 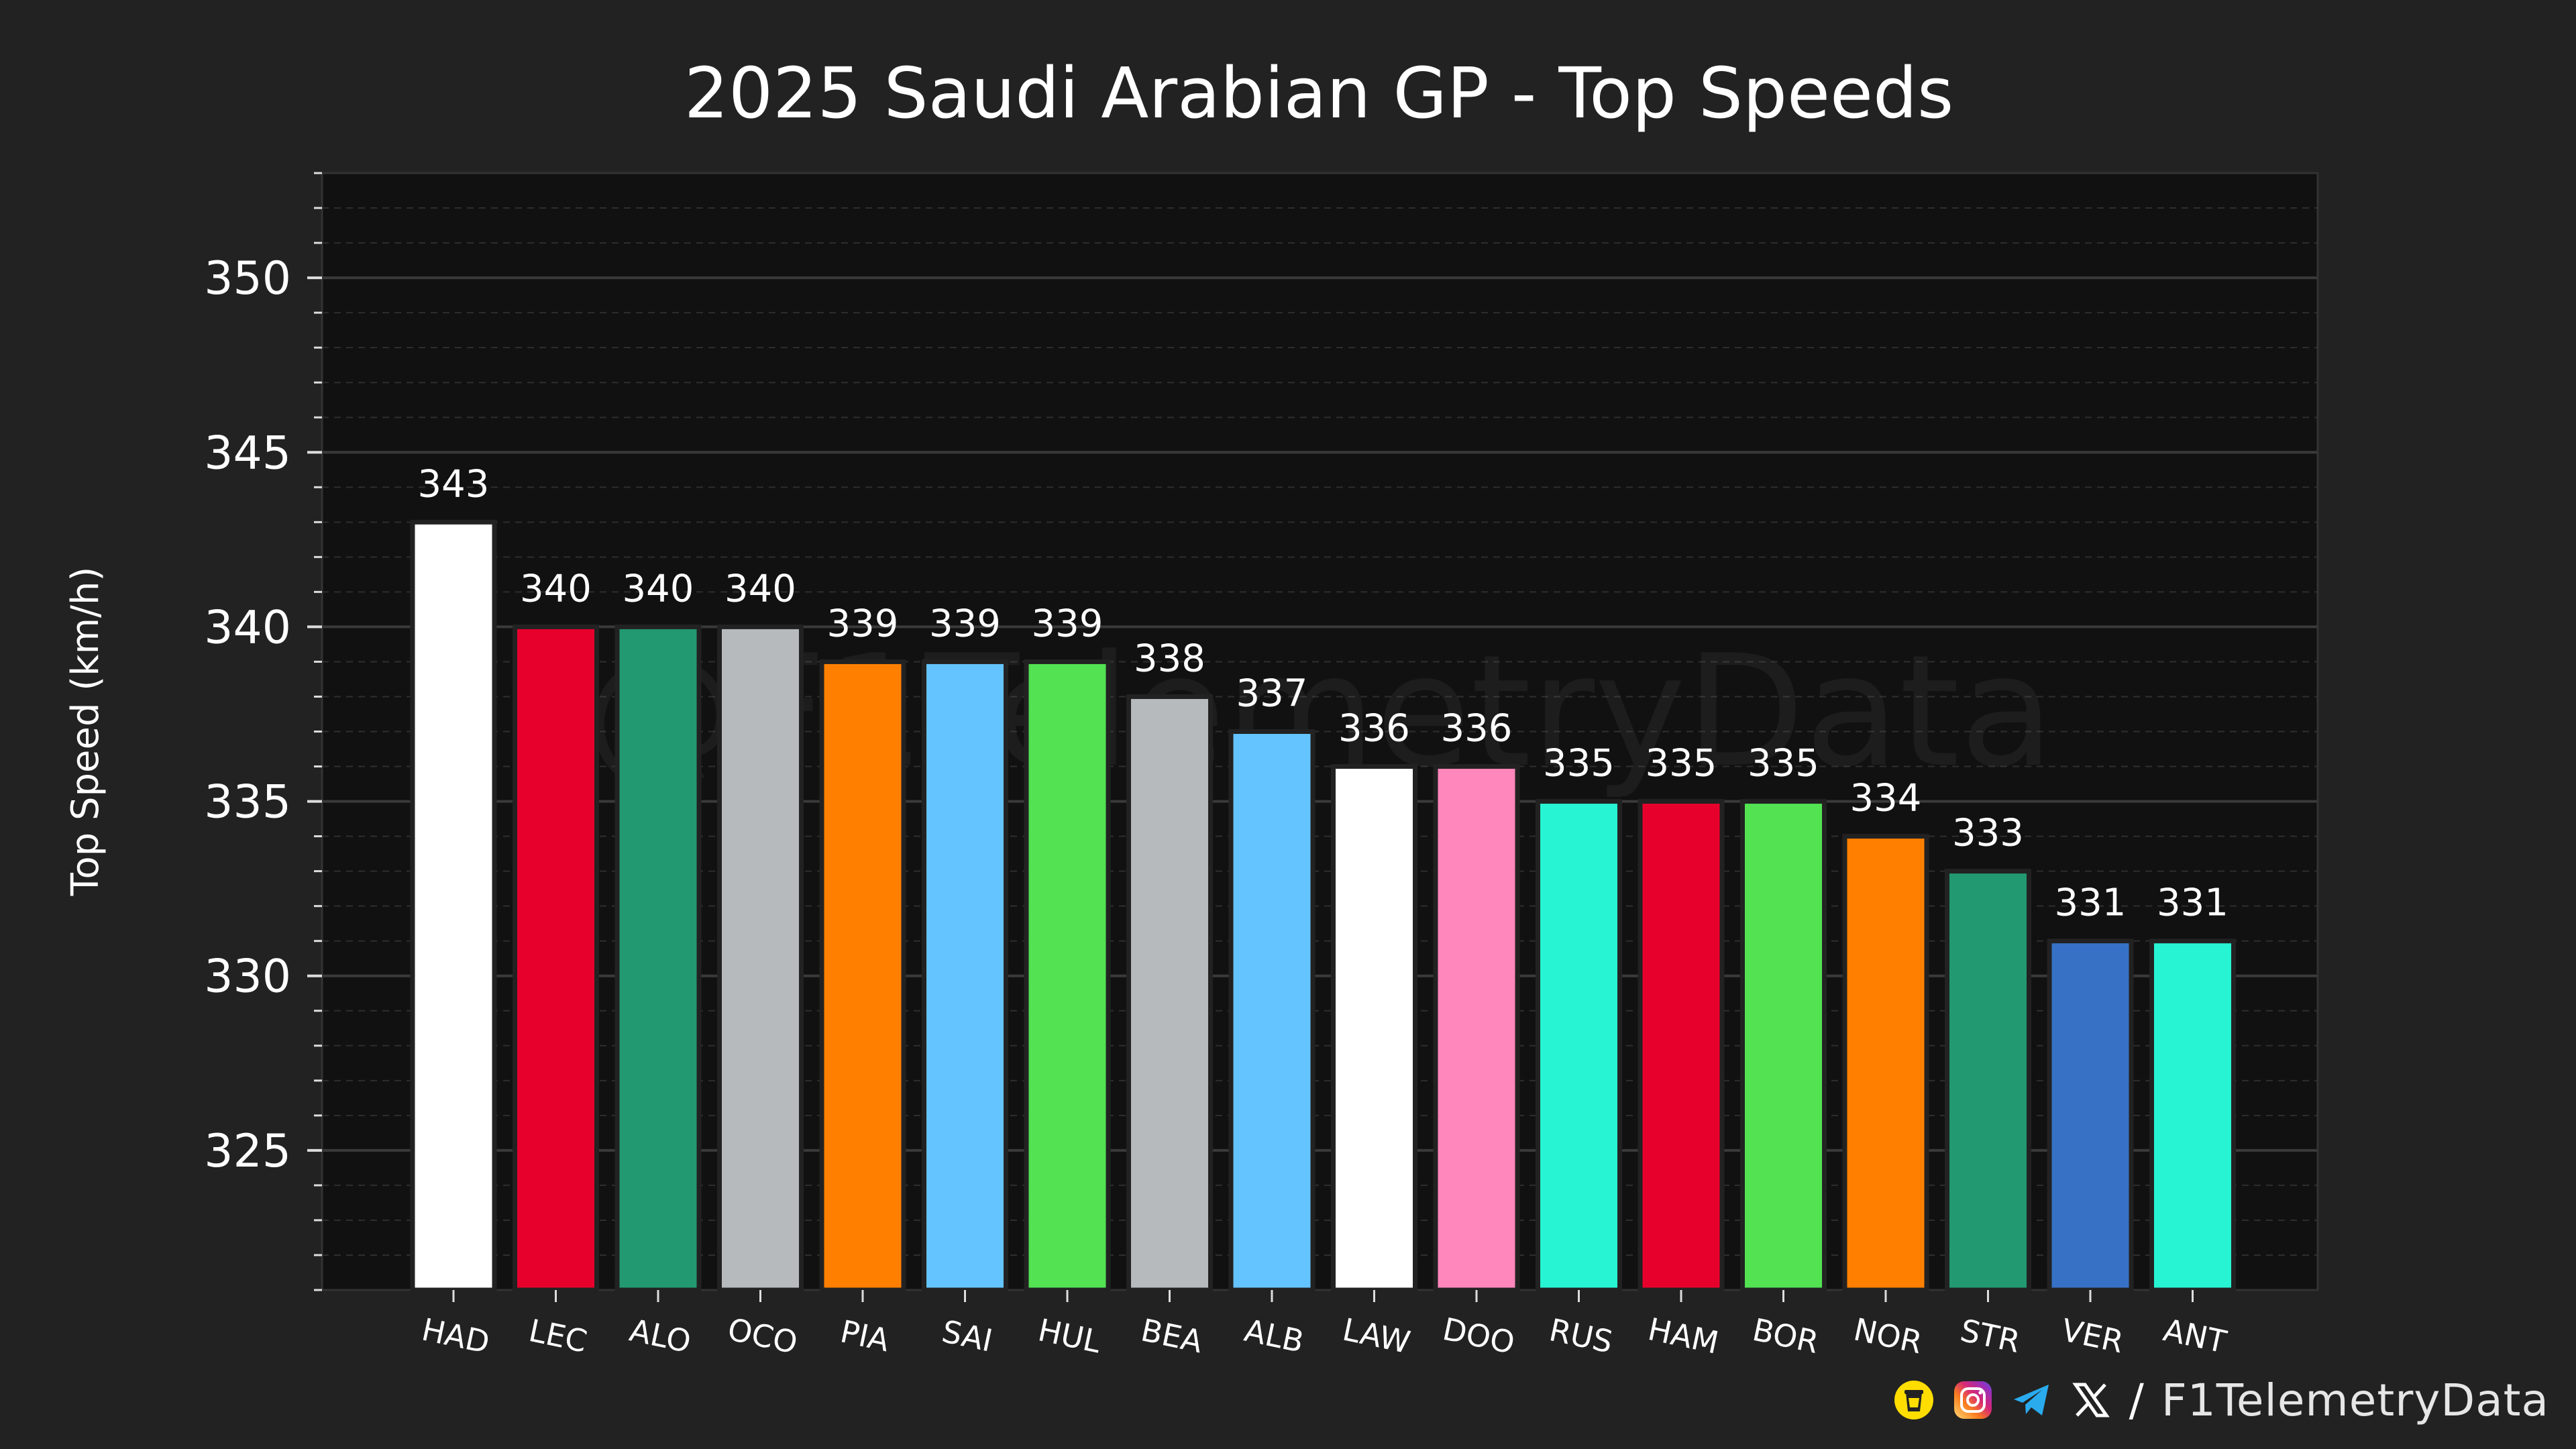 What do you see at coordinates (1681, 764) in the screenshot?
I see `value-label-ham: 335` at bounding box center [1681, 764].